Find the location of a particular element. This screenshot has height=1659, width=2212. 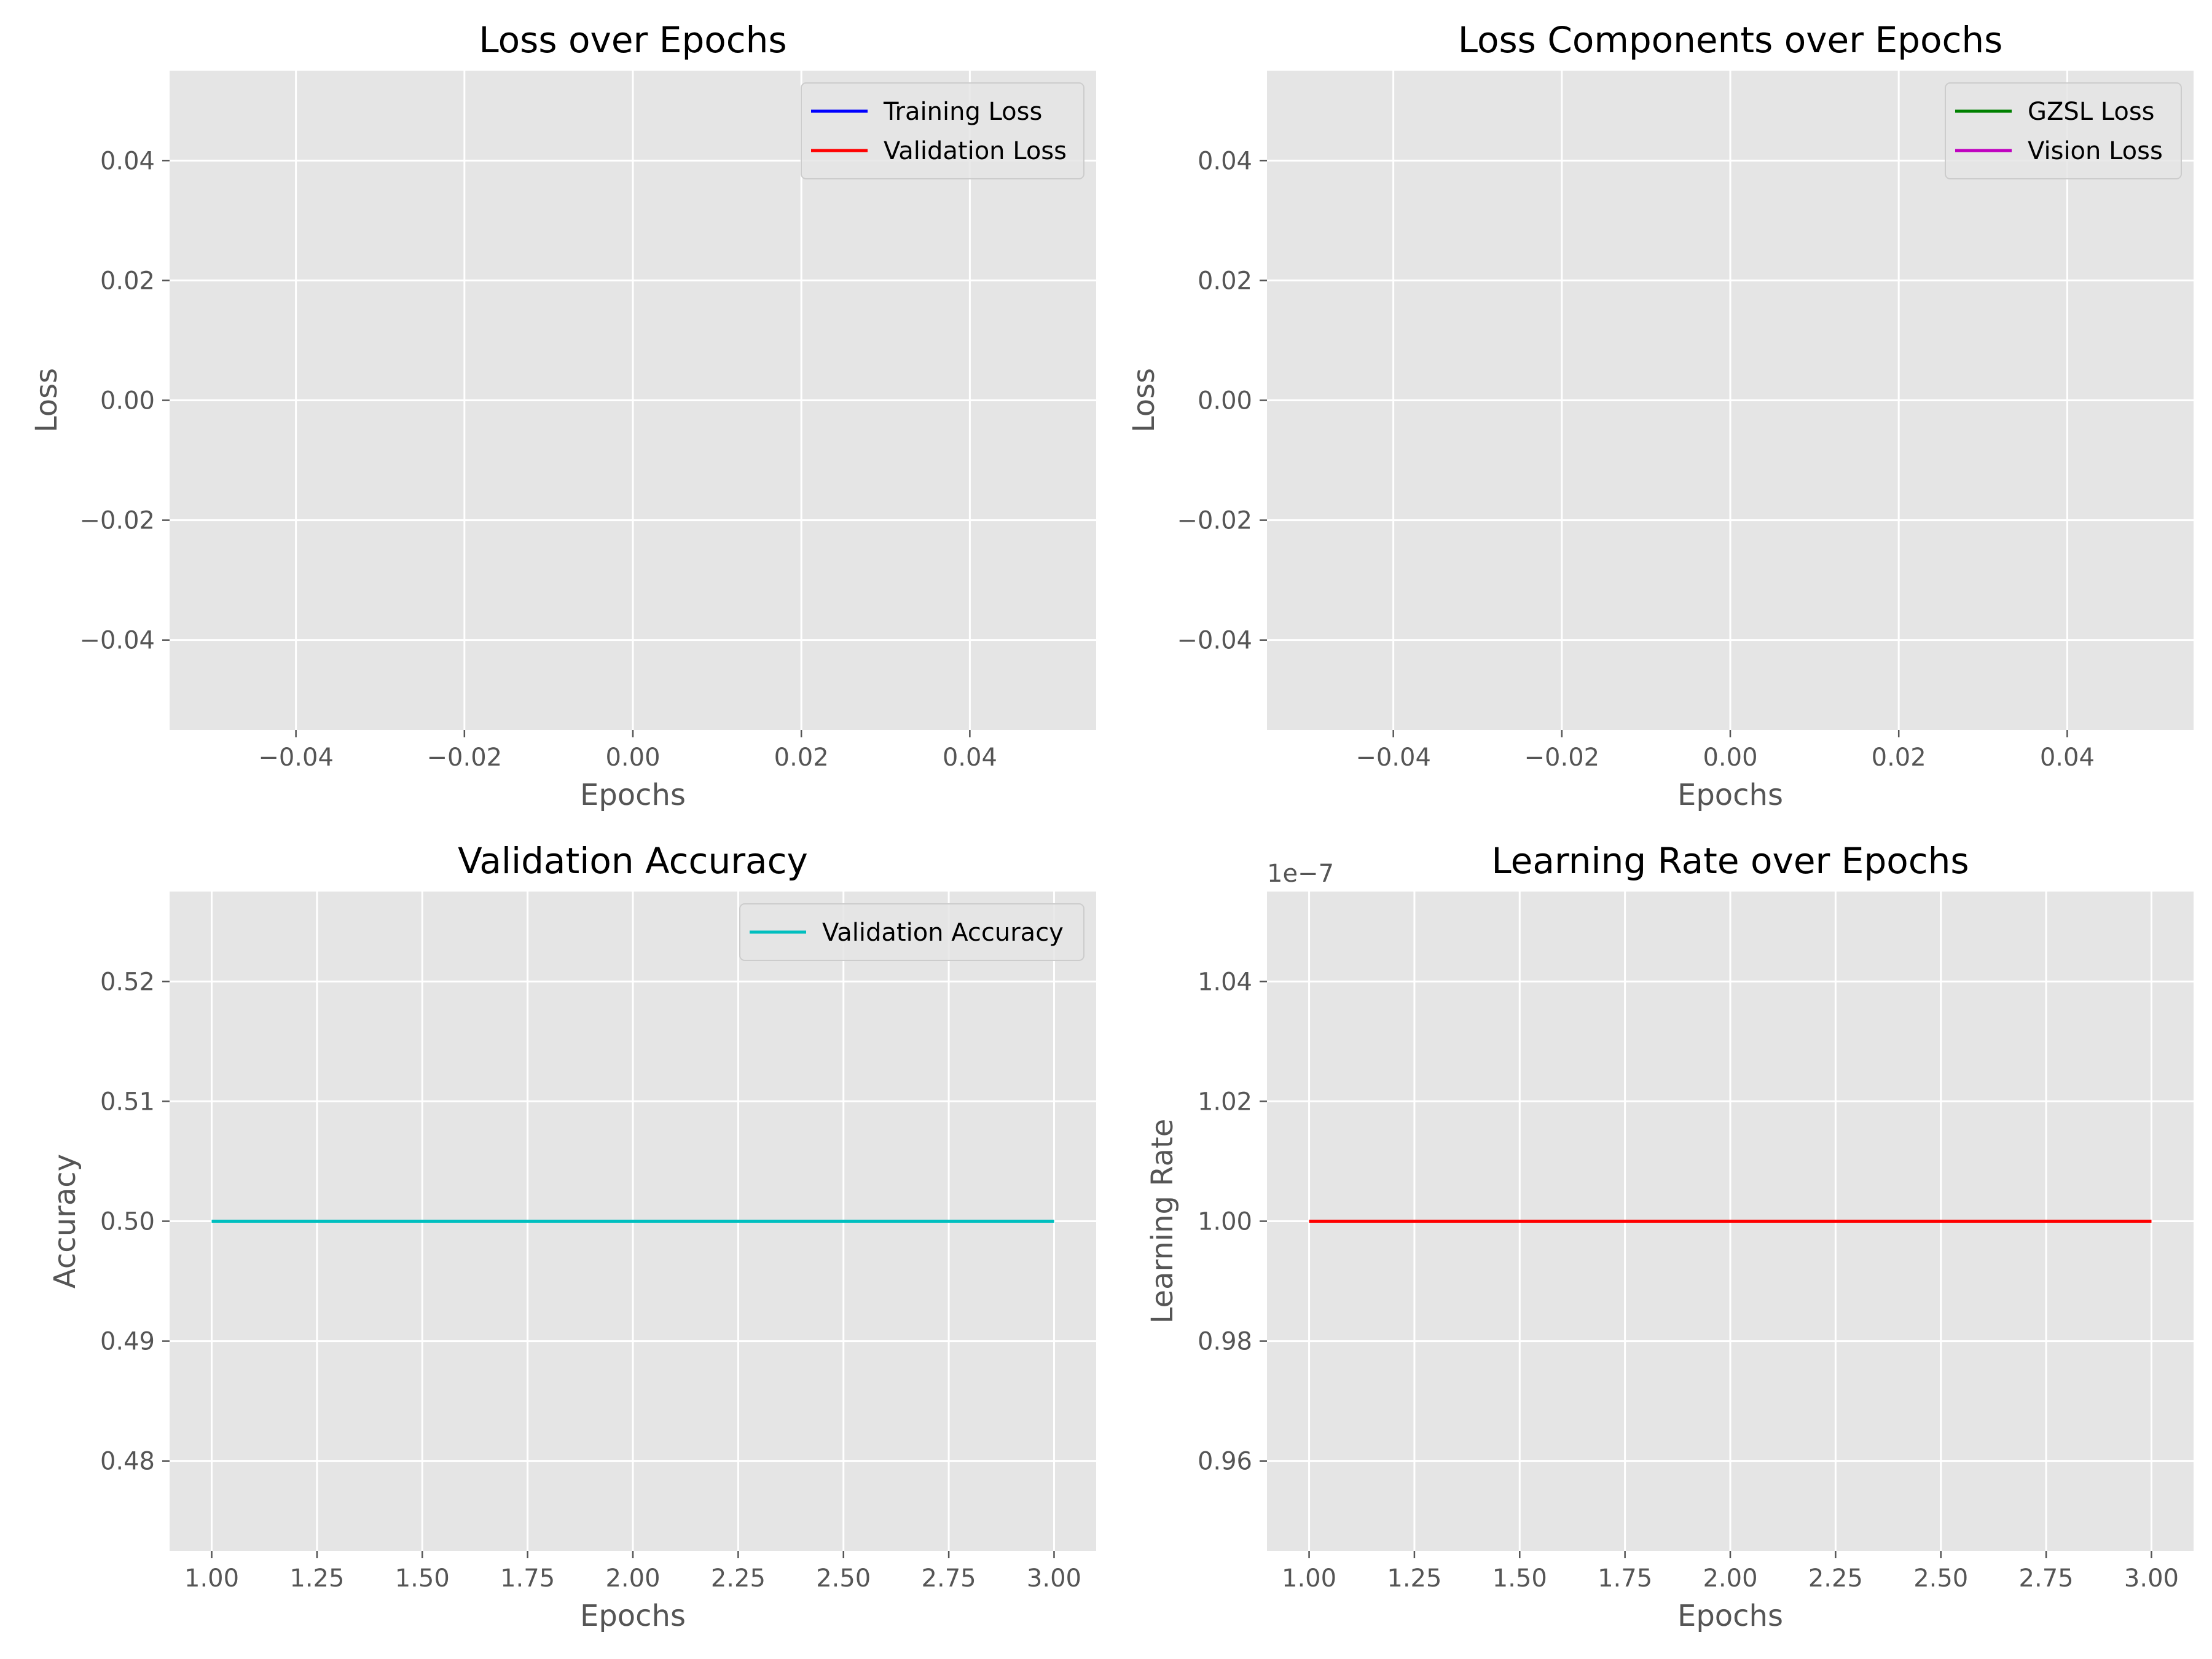

legend-label: Validation Loss is located at coordinates (975, 151).